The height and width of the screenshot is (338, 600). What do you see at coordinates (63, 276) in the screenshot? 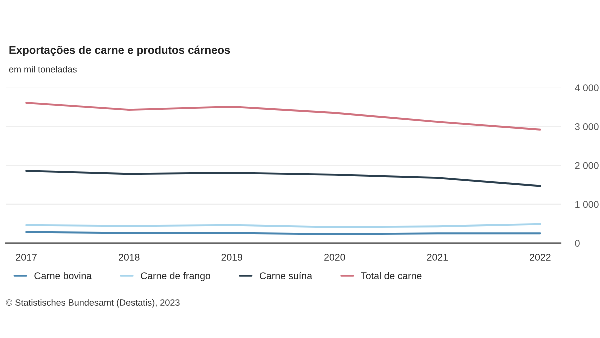
I see `legend-label: Carne bovina` at bounding box center [63, 276].